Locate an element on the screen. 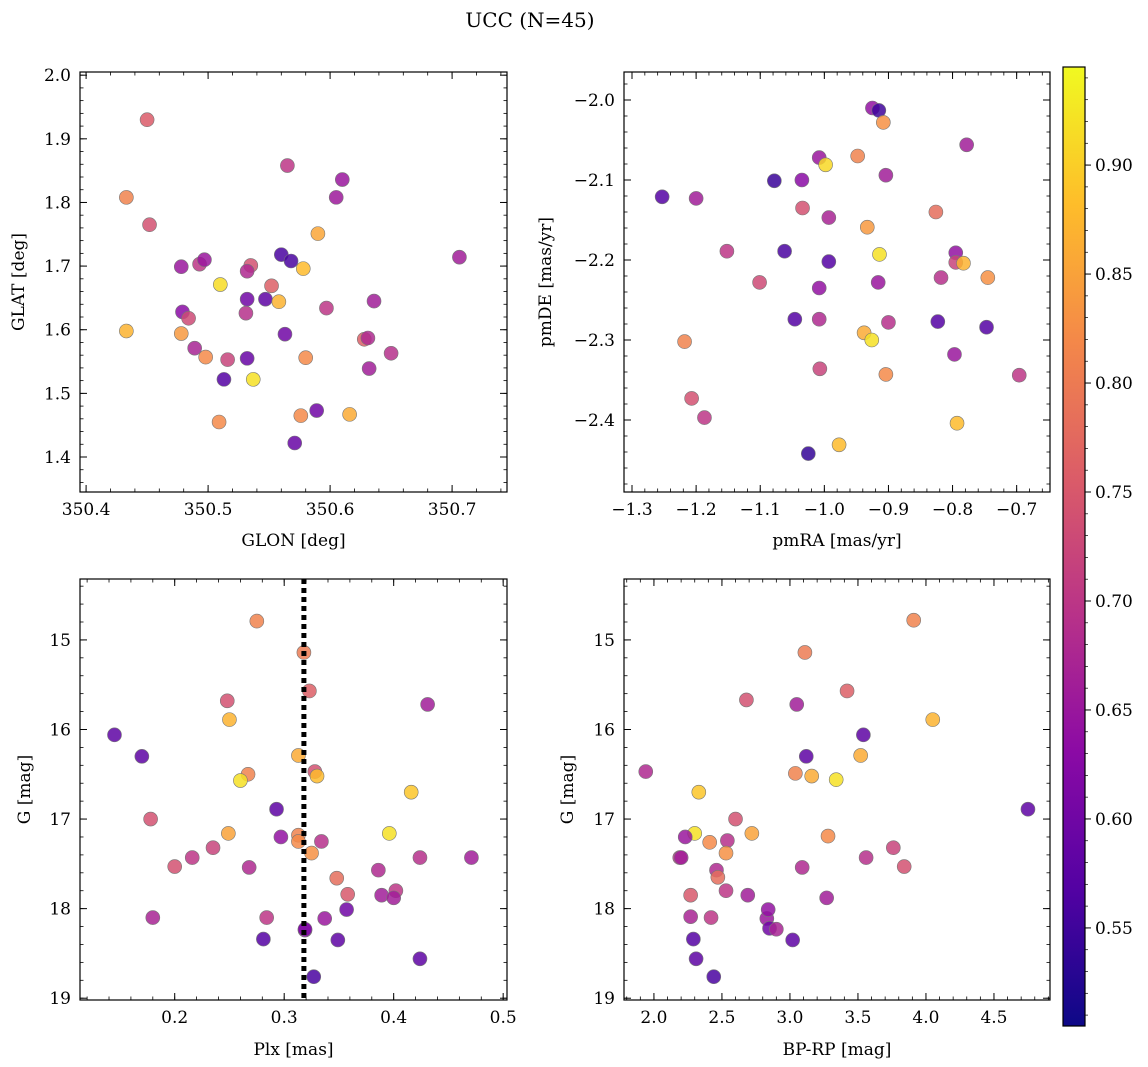 The height and width of the screenshot is (1067, 1148). x-tick-label: 3.5 is located at coordinates (857, 1018).